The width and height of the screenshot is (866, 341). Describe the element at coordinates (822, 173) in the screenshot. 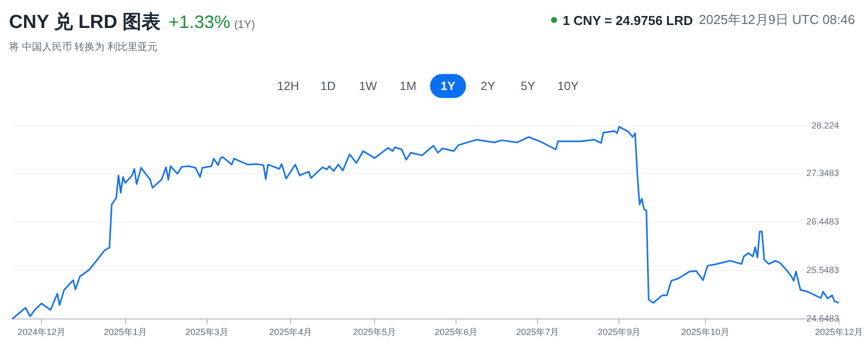

I see `y-tick-label: 27.3483` at that location.